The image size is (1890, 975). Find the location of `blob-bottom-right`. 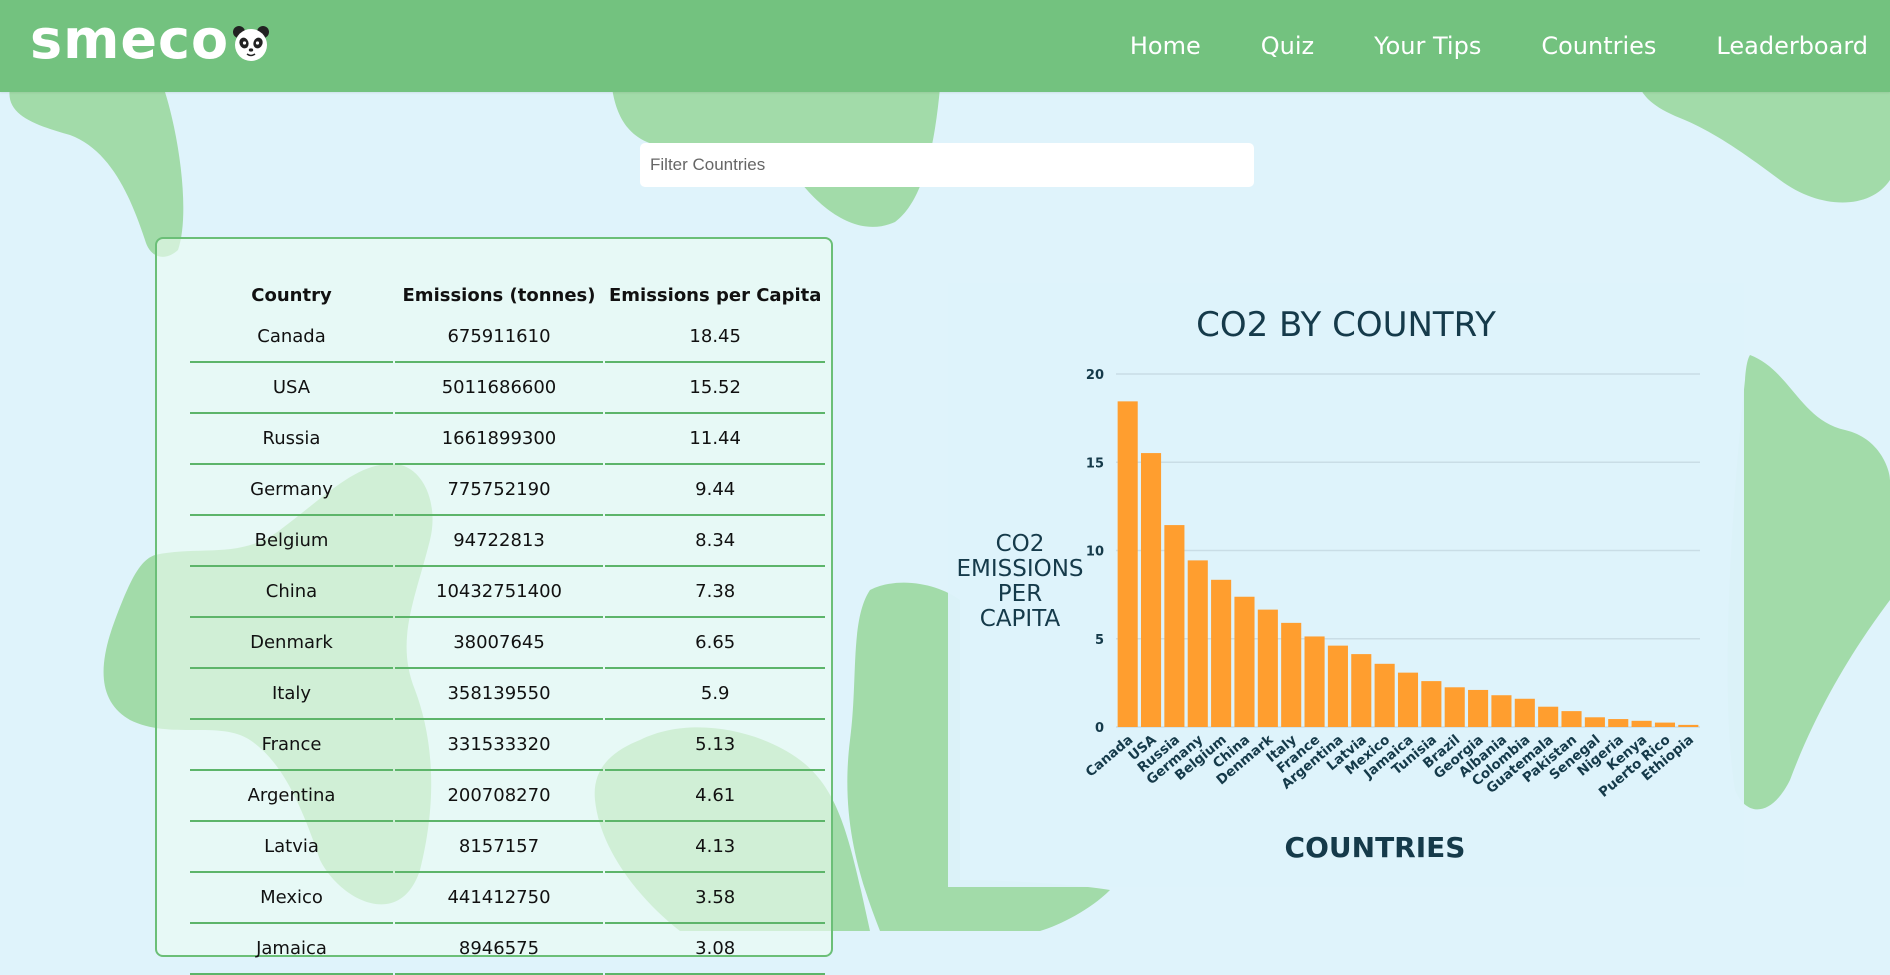

blob-bottom-right is located at coordinates (1035, 905).